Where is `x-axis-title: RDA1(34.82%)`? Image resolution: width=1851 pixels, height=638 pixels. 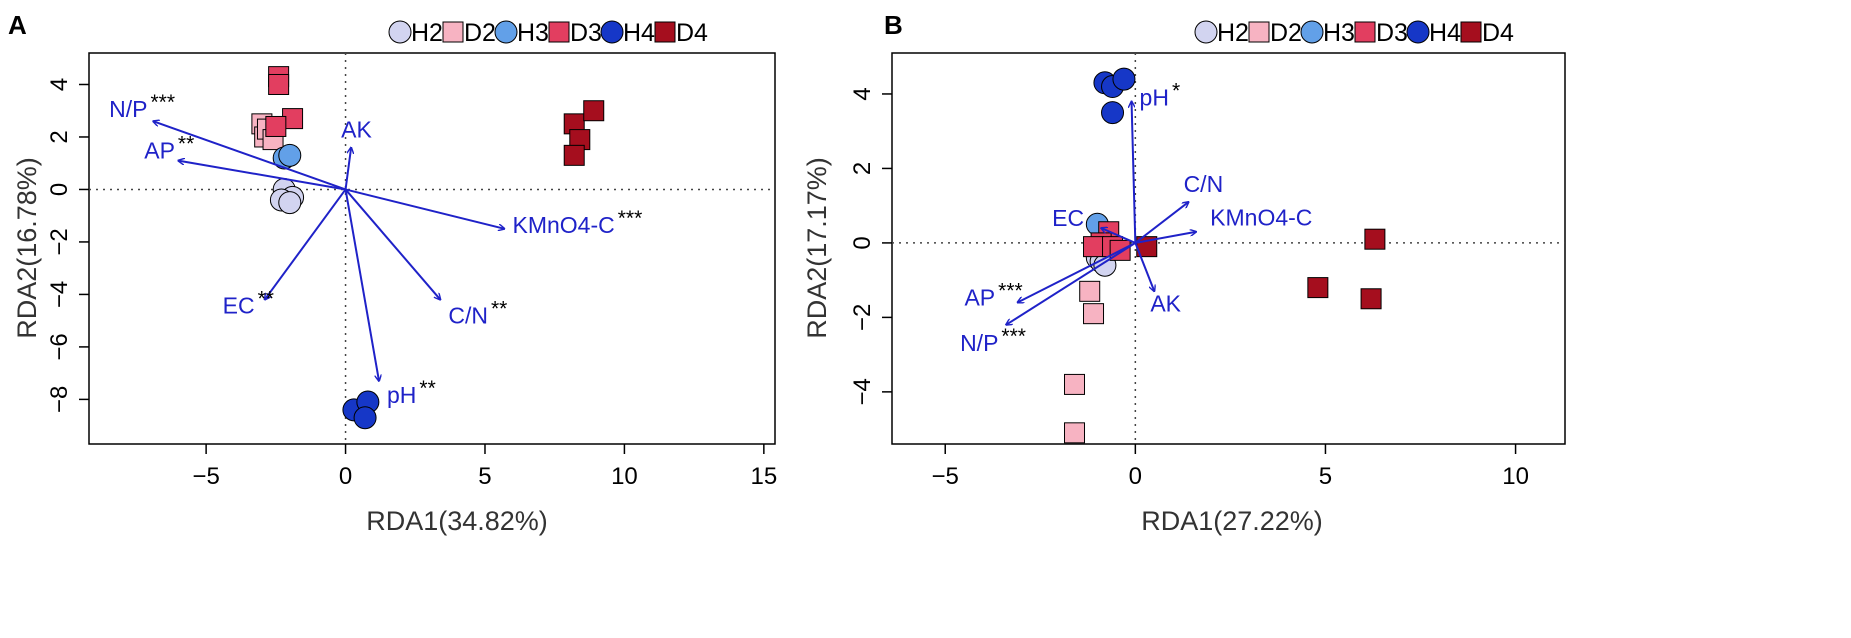 x-axis-title: RDA1(34.82%) is located at coordinates (457, 521).